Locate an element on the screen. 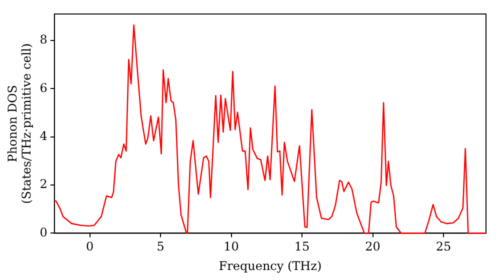  y-tick-label: 0 is located at coordinates (44, 232).